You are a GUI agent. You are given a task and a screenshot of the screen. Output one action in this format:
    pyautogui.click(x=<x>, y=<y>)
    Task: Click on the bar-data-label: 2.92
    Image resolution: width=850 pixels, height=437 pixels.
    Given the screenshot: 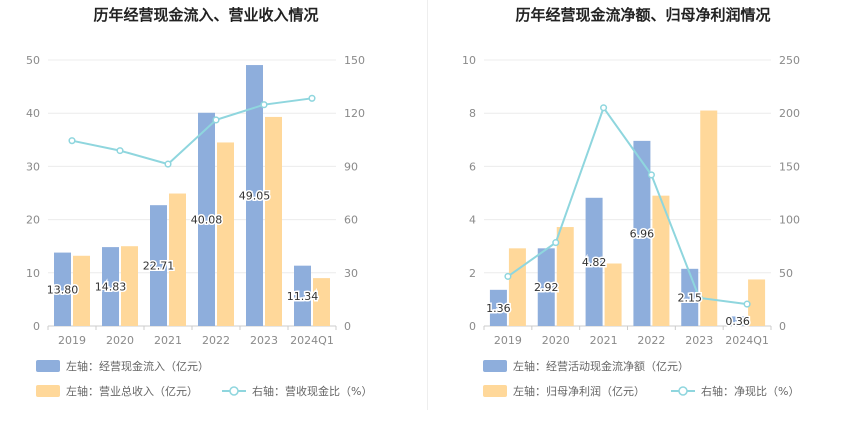 What is the action you would take?
    pyautogui.click(x=546, y=287)
    